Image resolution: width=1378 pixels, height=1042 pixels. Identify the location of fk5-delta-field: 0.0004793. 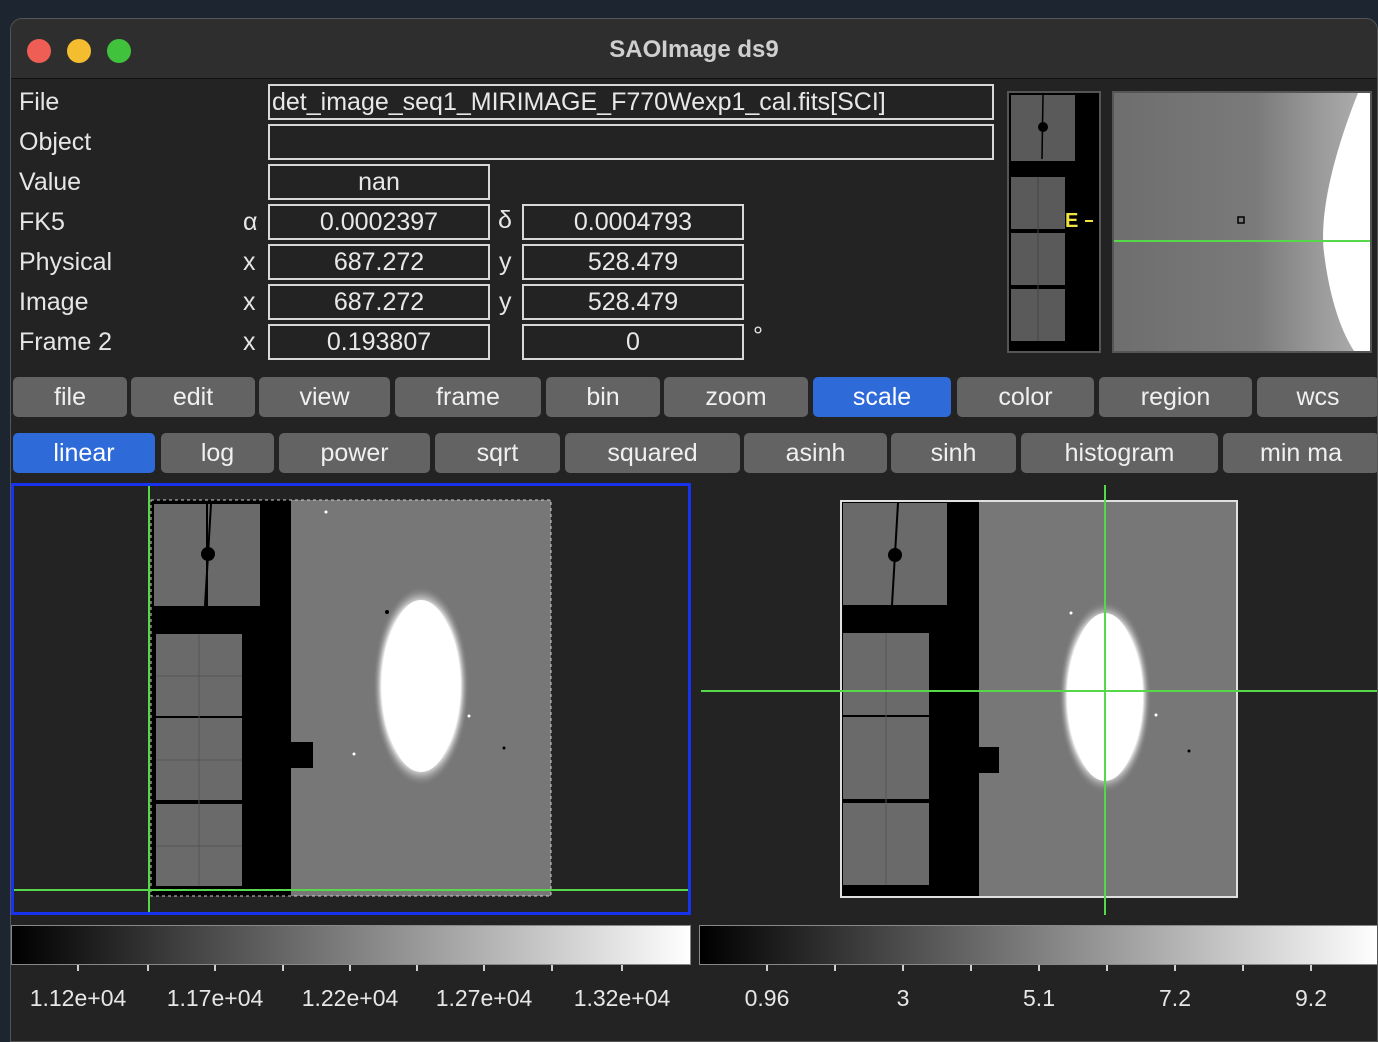
(633, 222).